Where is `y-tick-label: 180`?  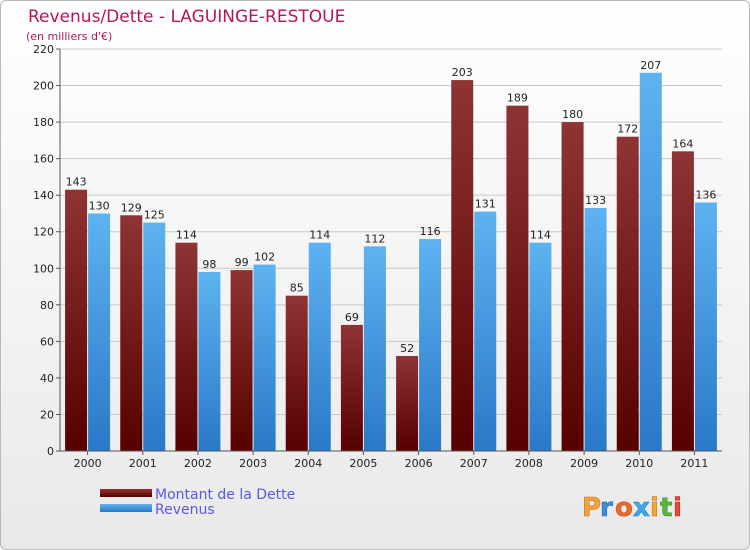
y-tick-label: 180 is located at coordinates (43, 122).